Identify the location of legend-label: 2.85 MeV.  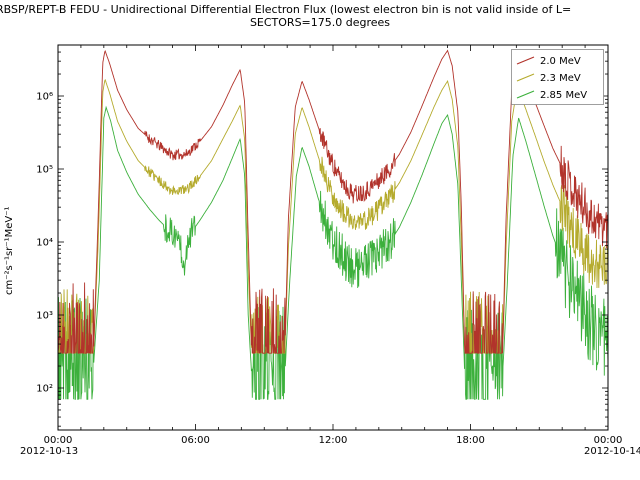
(563, 95).